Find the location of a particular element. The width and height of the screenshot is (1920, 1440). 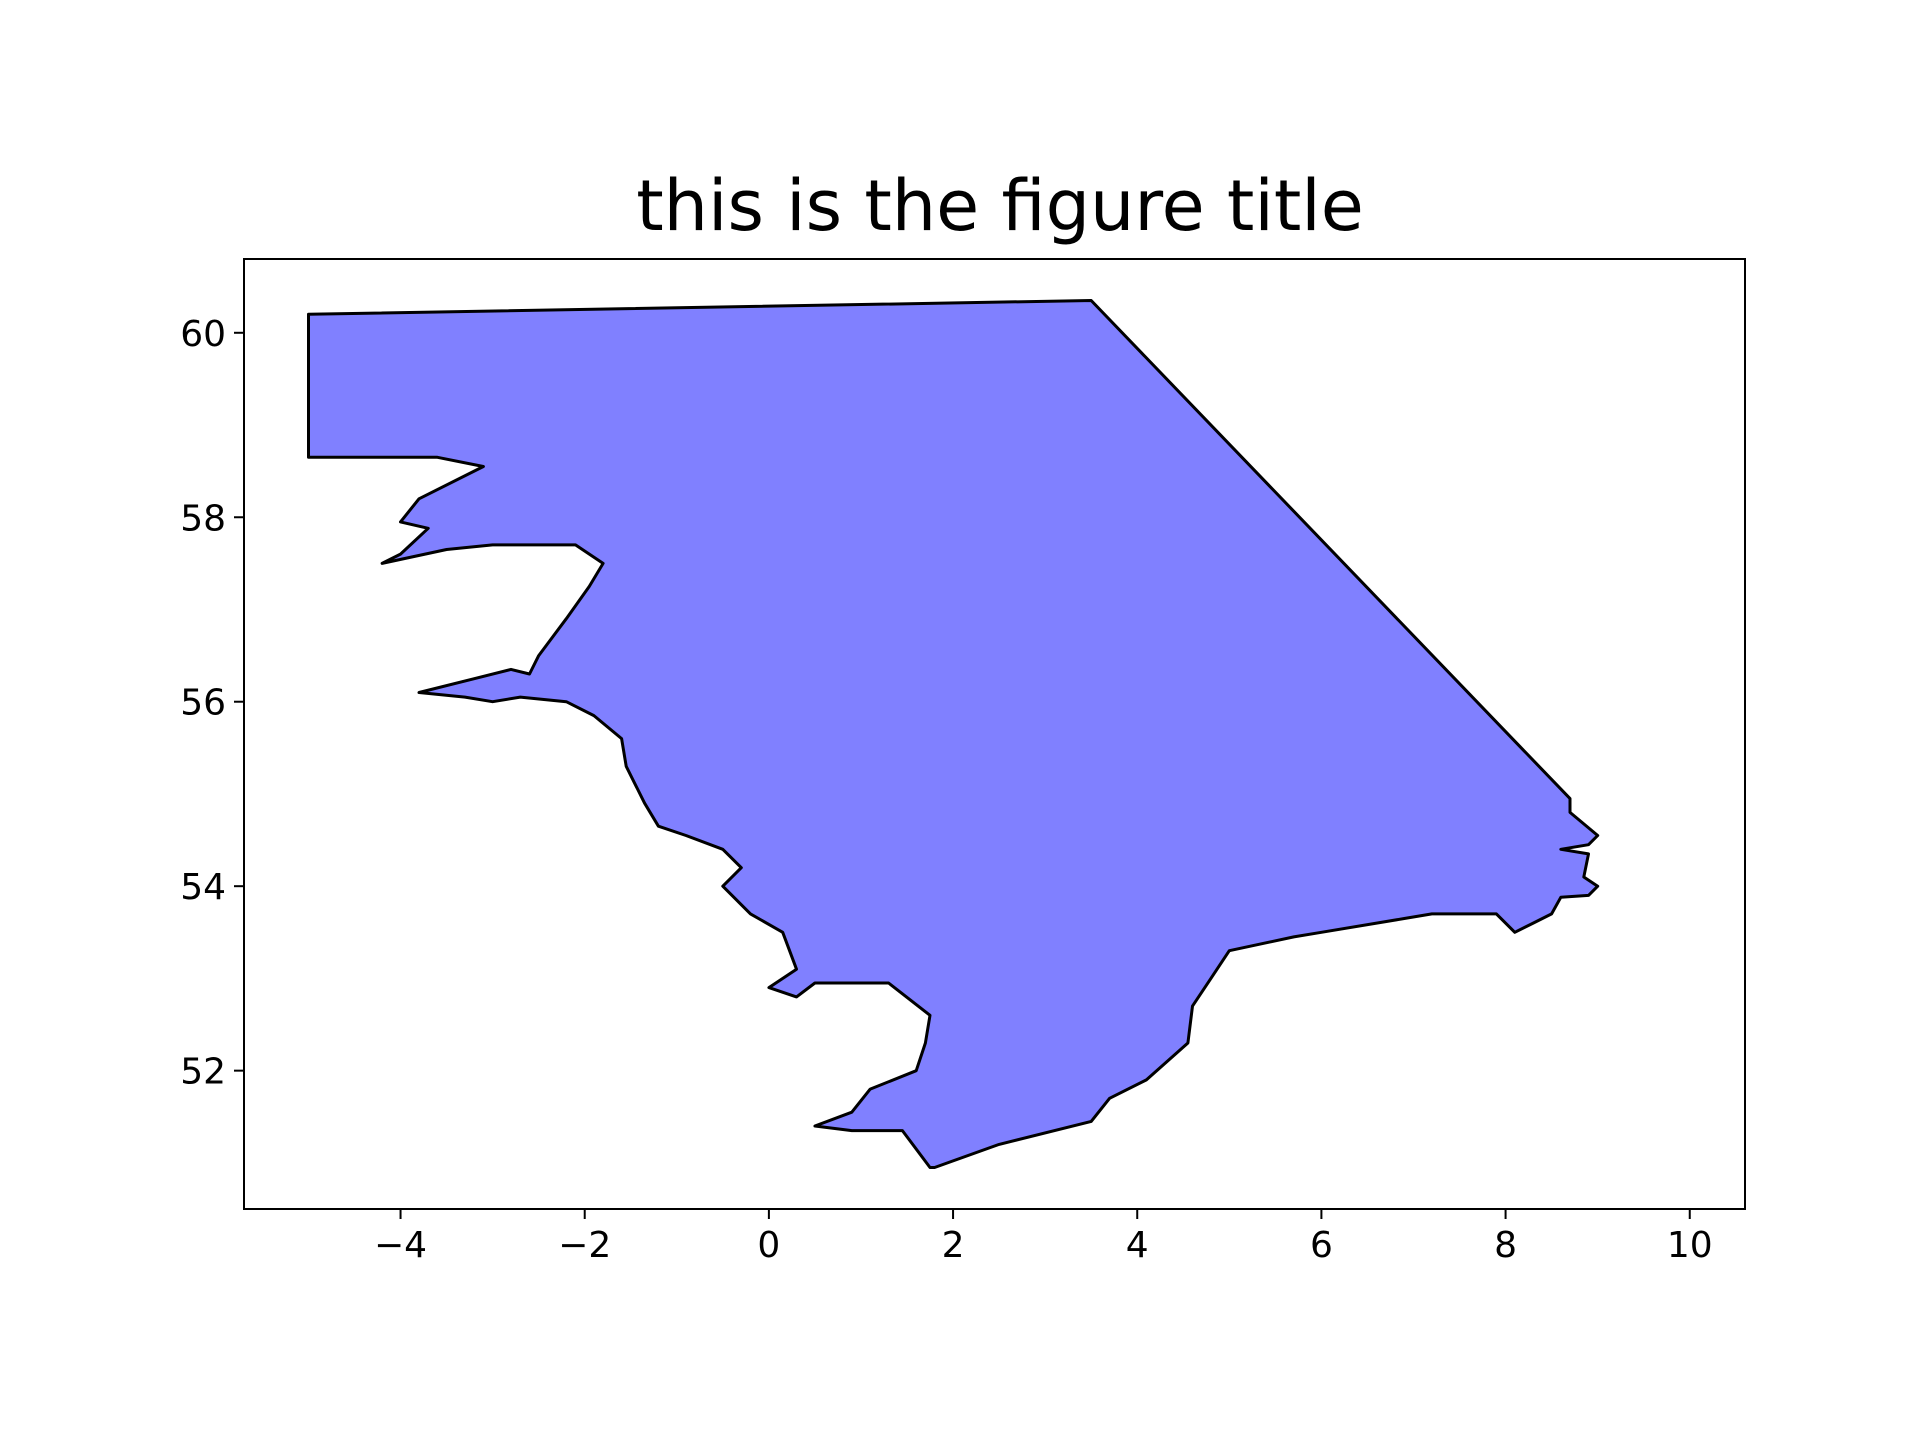

x-tick-label: −2 is located at coordinates (584, 1245).